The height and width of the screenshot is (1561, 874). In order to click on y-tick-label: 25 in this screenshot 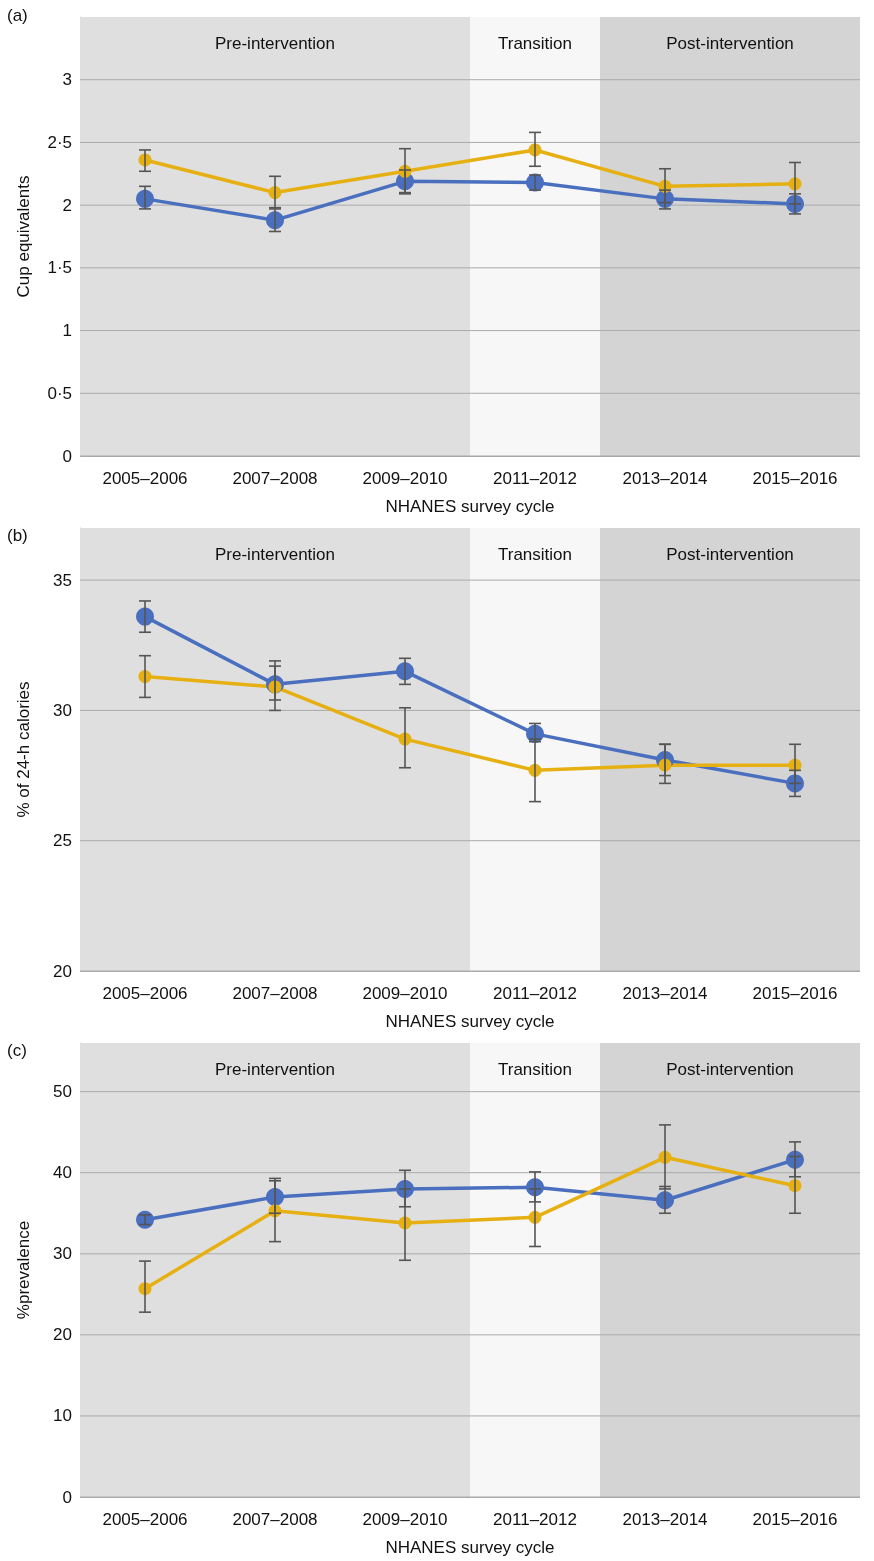, I will do `click(62, 841)`.